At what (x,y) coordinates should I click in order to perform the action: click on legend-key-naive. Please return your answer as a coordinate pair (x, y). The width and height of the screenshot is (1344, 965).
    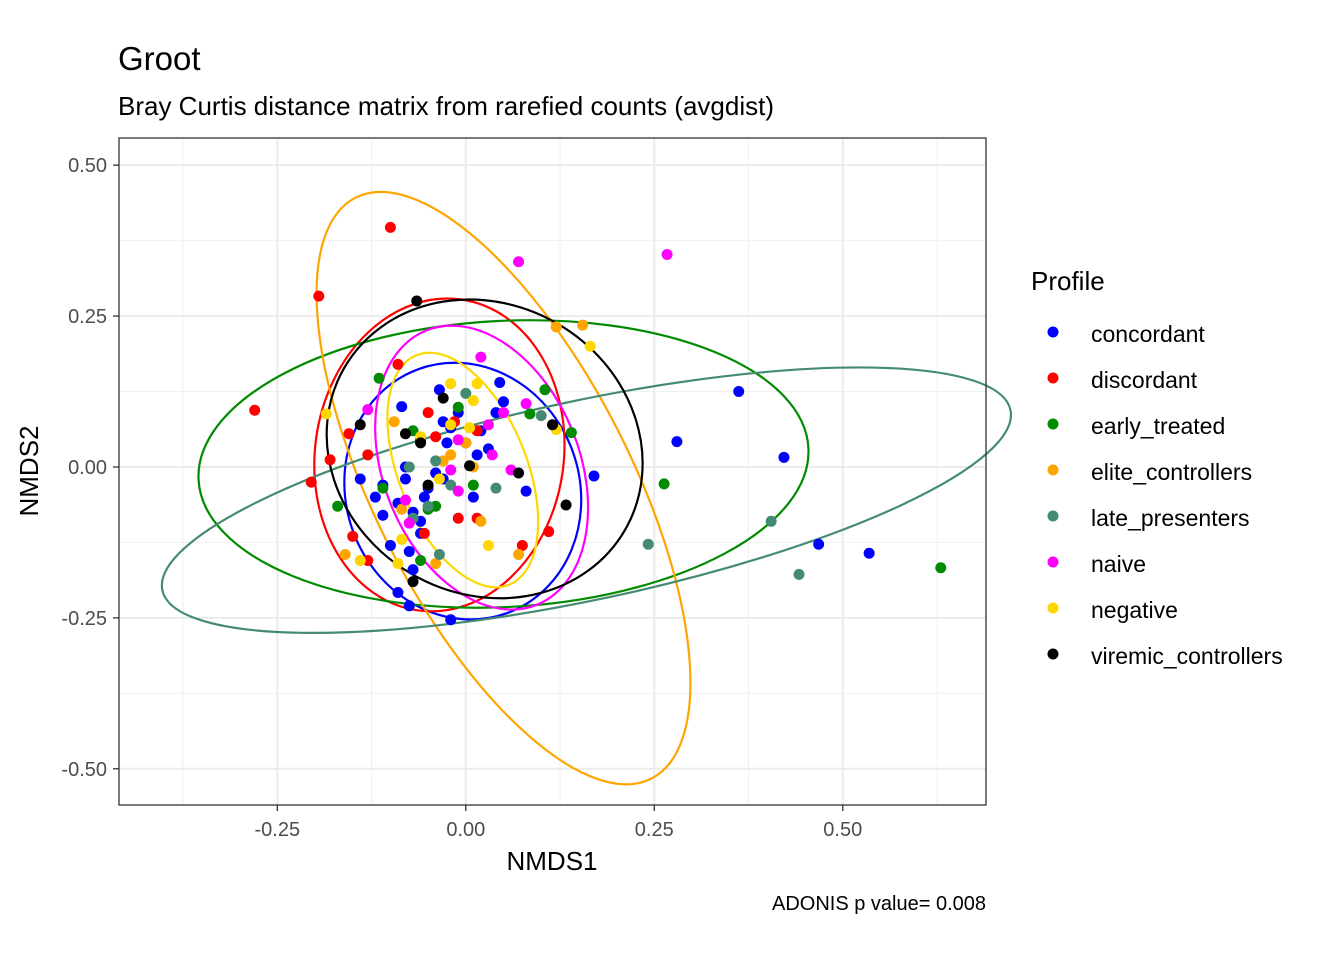
    Looking at the image, I should click on (1053, 562).